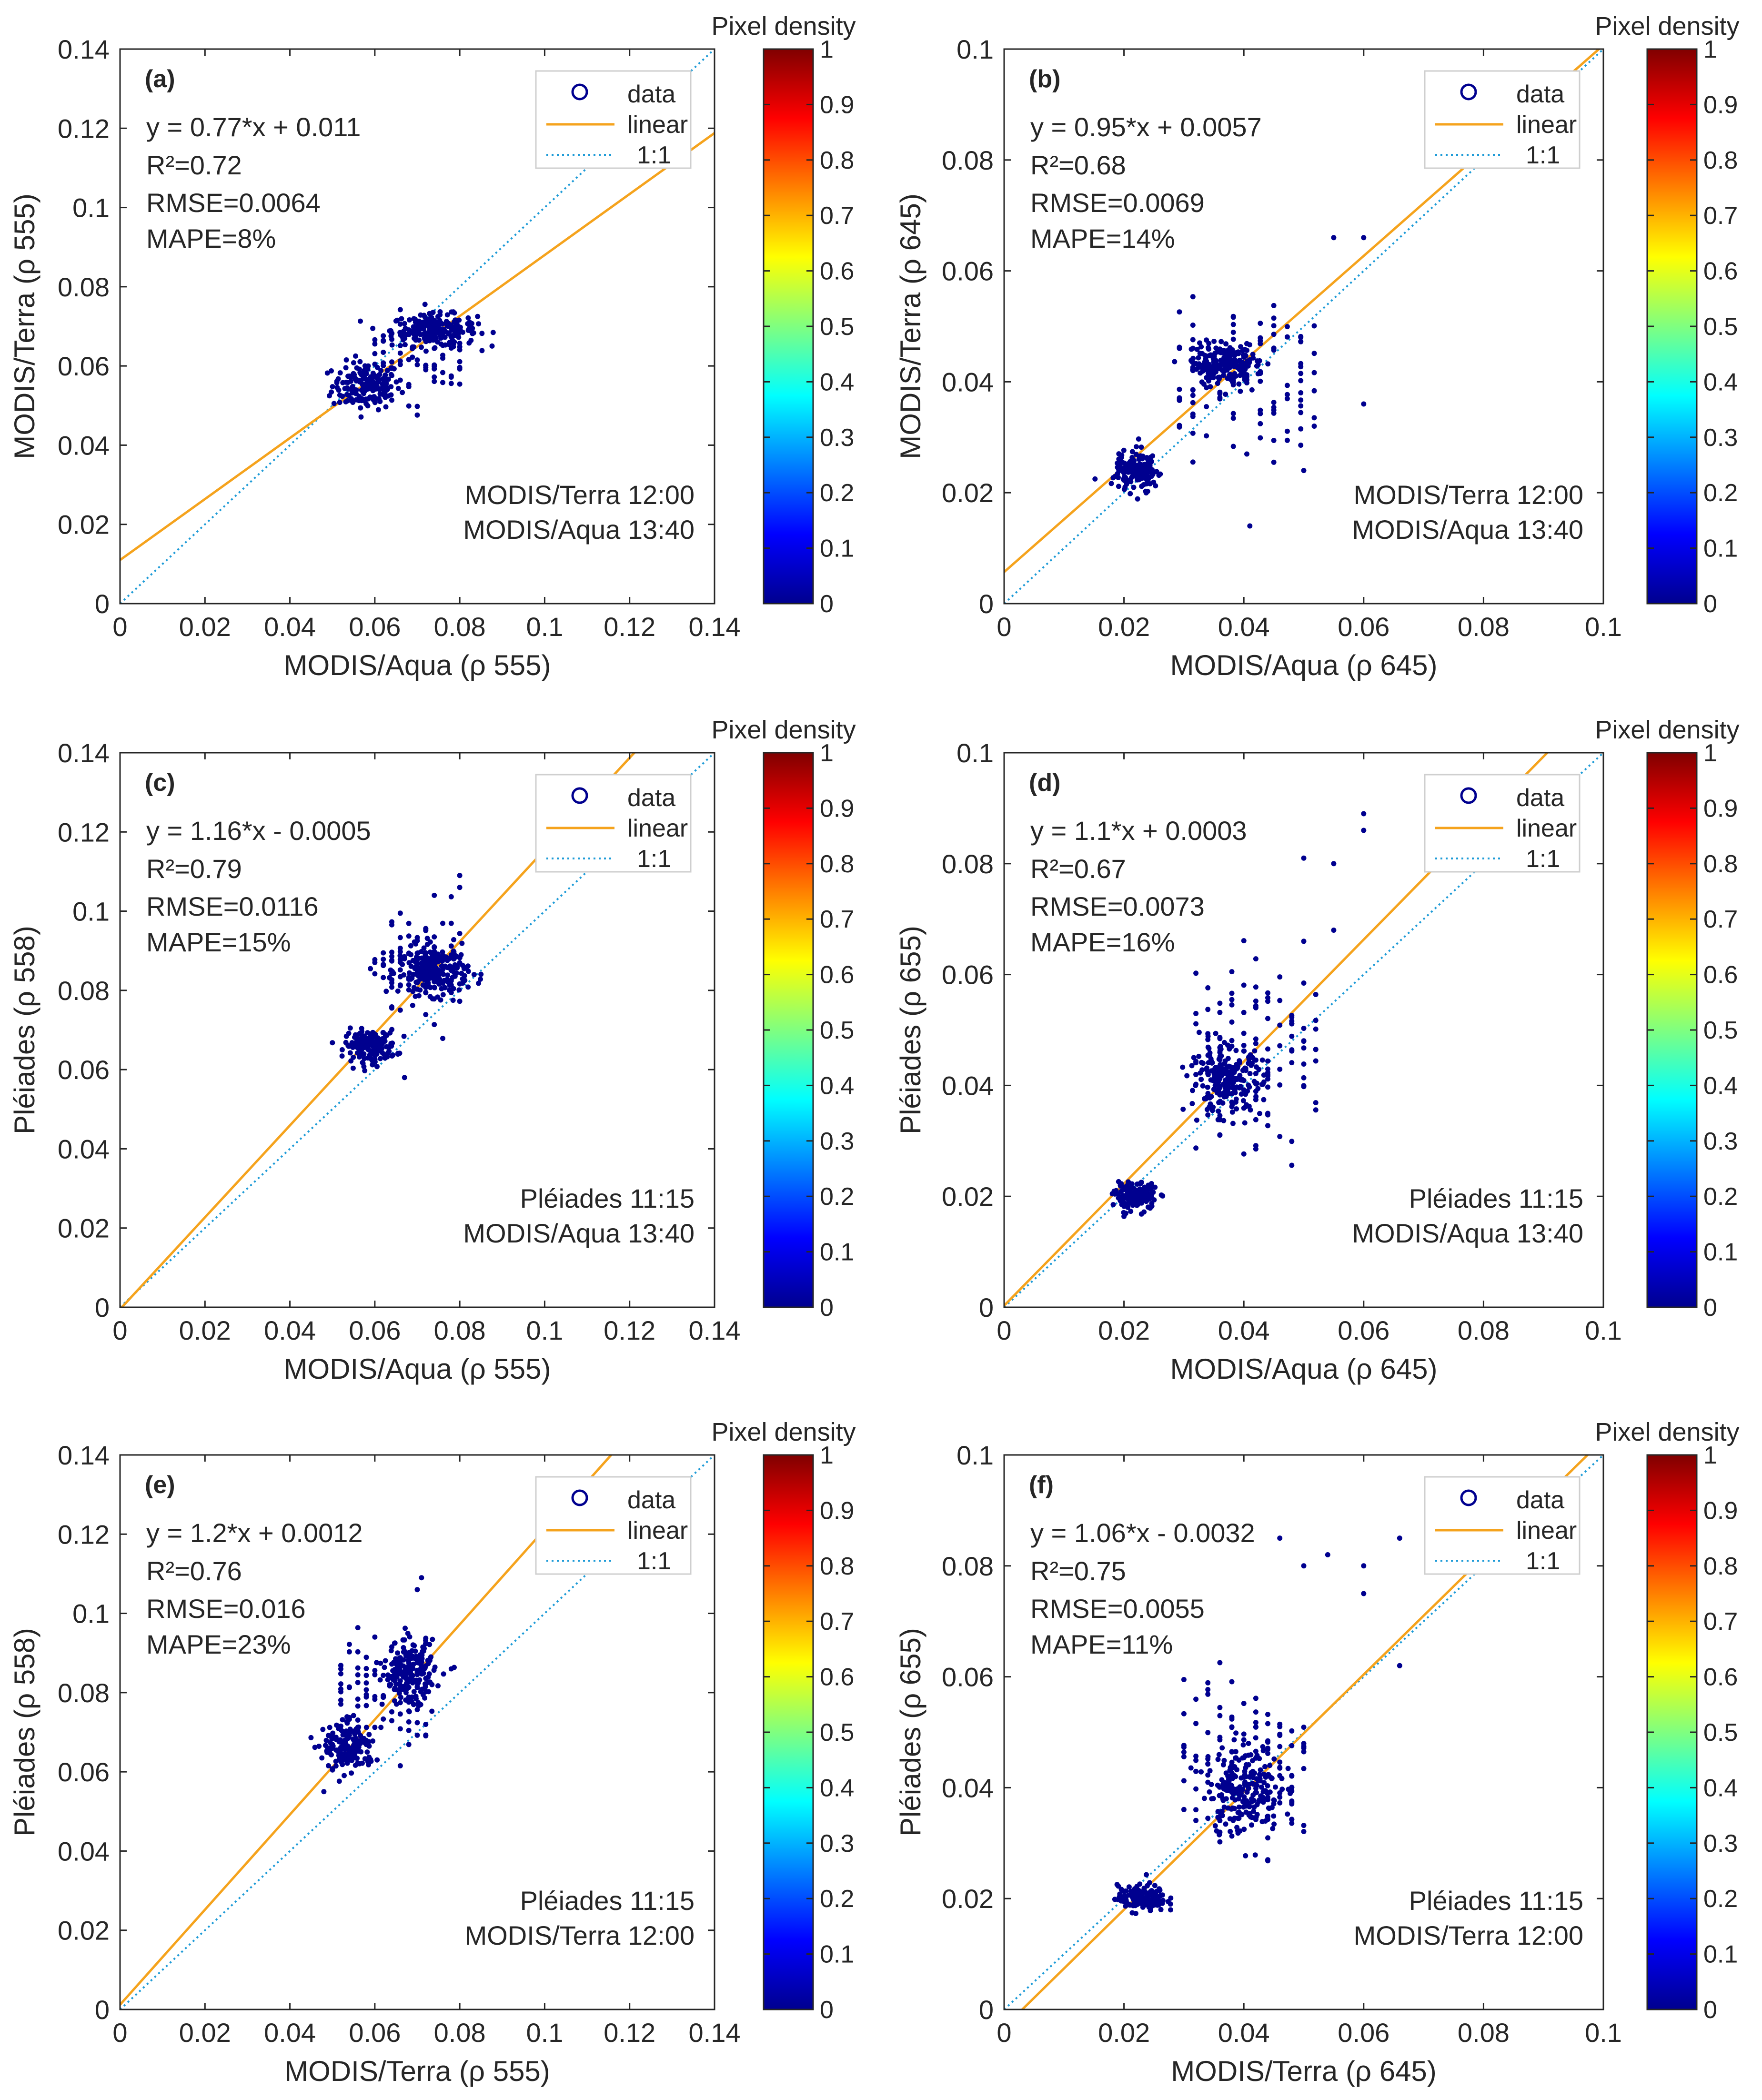 This screenshot has height=2100, width=1762. Describe the element at coordinates (837, 808) in the screenshot. I see `colorbar-tick-label: 0.9` at that location.